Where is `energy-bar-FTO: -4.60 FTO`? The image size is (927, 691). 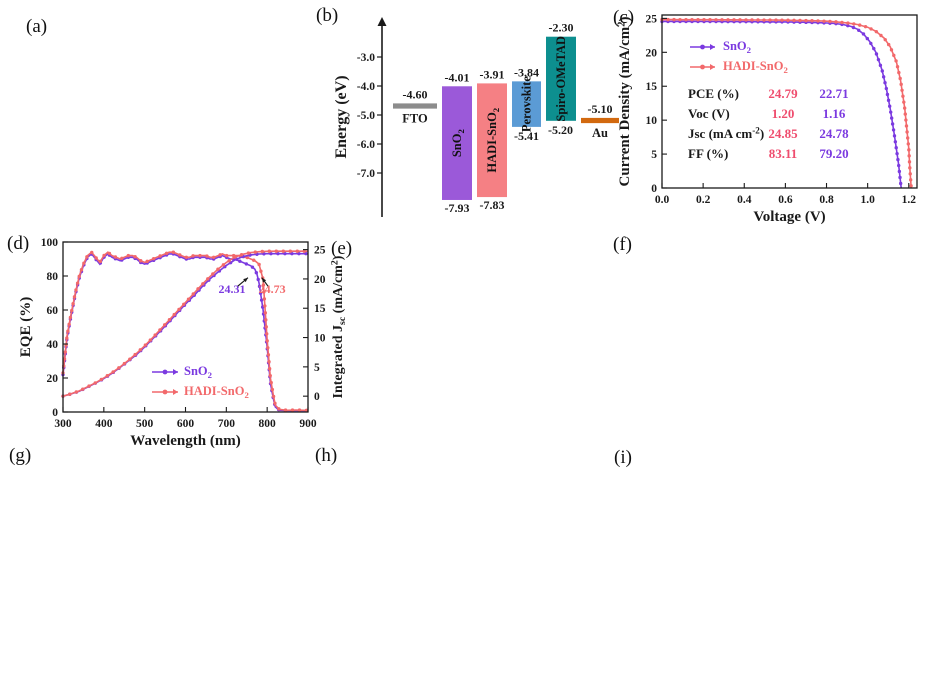 energy-bar-FTO: -4.60 FTO is located at coordinates (415, 106).